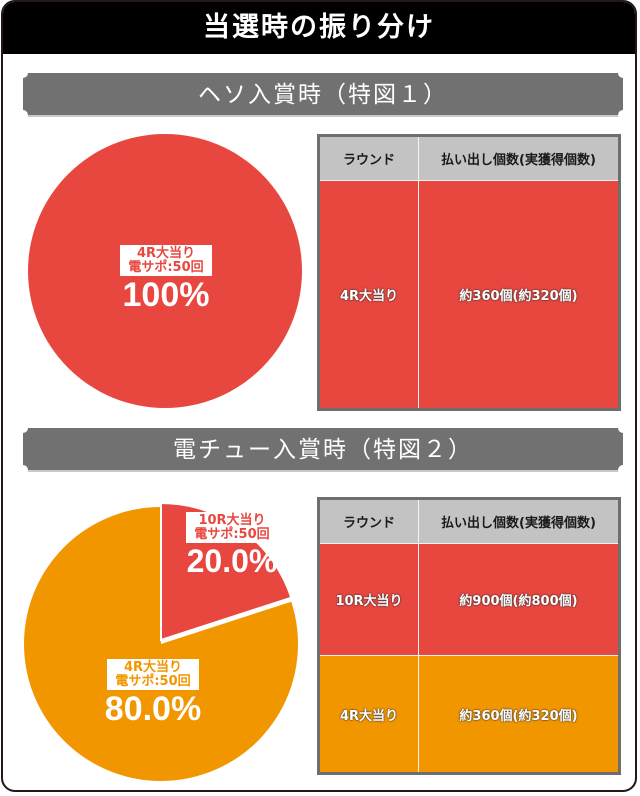 The image size is (640, 796). I want to click on cell-round: 10R大当り, so click(368, 599).